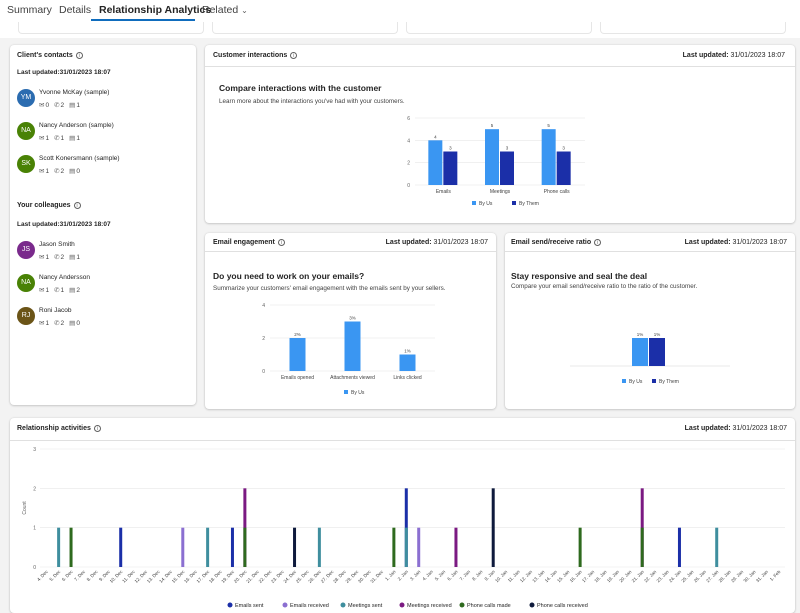  I want to click on person-row: RJ Roni Jacob ✉1 ✆2 ▤0, so click(107, 320).